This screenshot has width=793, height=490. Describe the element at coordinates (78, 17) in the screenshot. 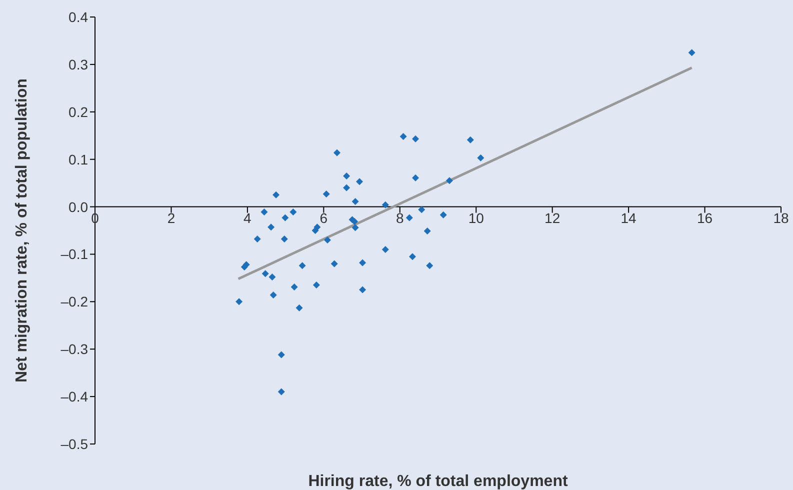

I see `y-tick-label: 0.4` at that location.